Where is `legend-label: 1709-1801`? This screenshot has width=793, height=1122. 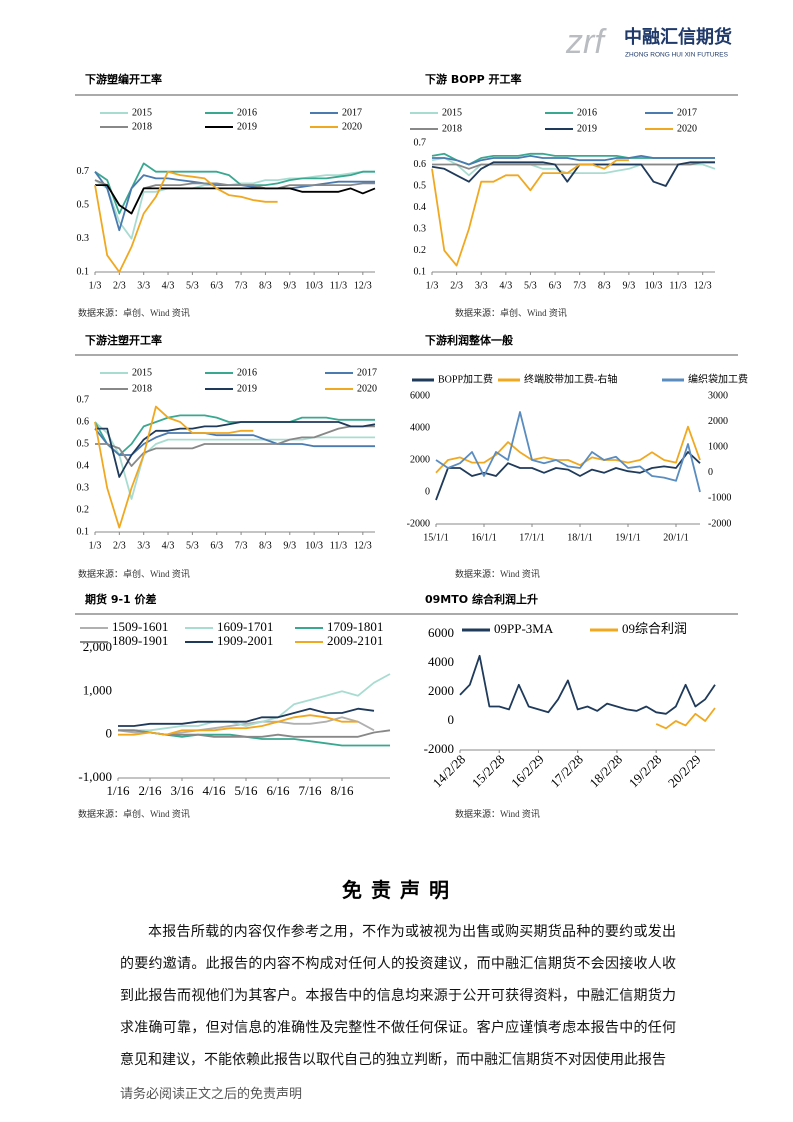 legend-label: 1709-1801 is located at coordinates (355, 626).